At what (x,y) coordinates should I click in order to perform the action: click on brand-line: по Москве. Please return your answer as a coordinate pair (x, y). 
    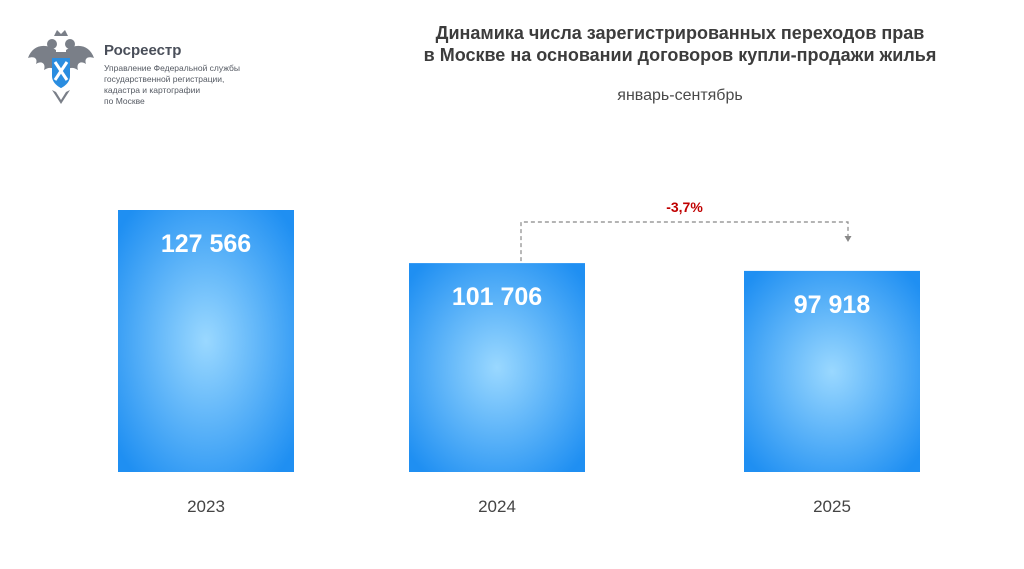
    Looking at the image, I should click on (124, 101).